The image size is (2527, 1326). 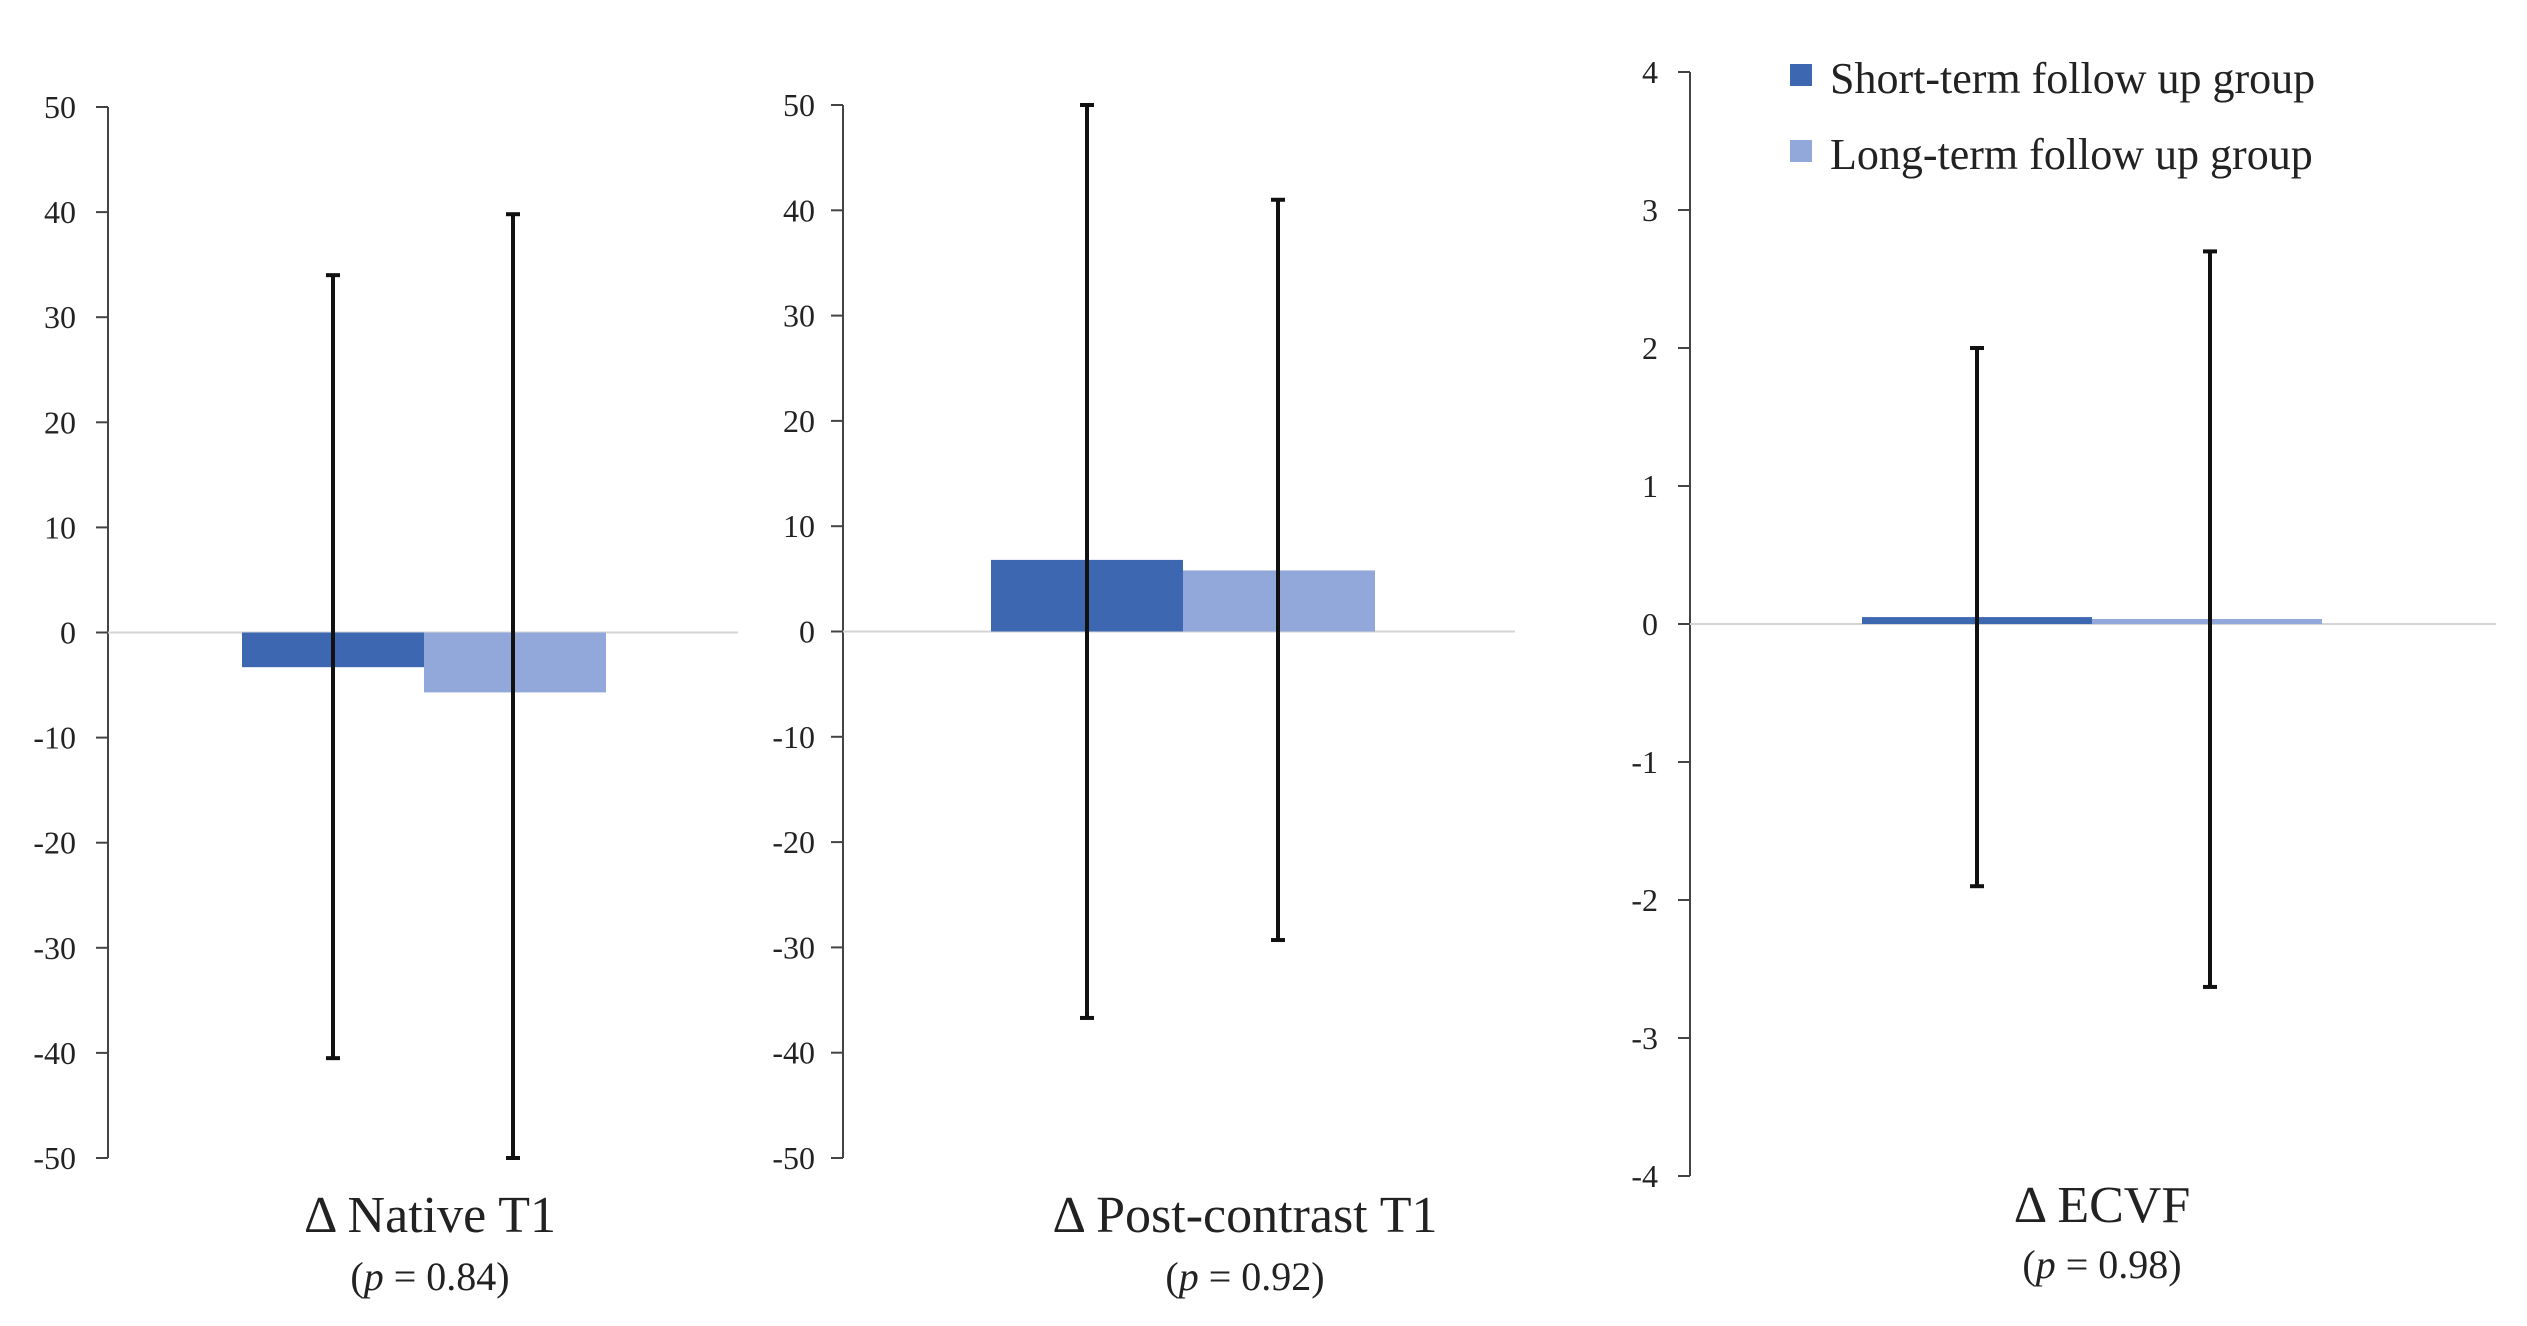 I want to click on y-tick-label: 3, so click(x=1650, y=210).